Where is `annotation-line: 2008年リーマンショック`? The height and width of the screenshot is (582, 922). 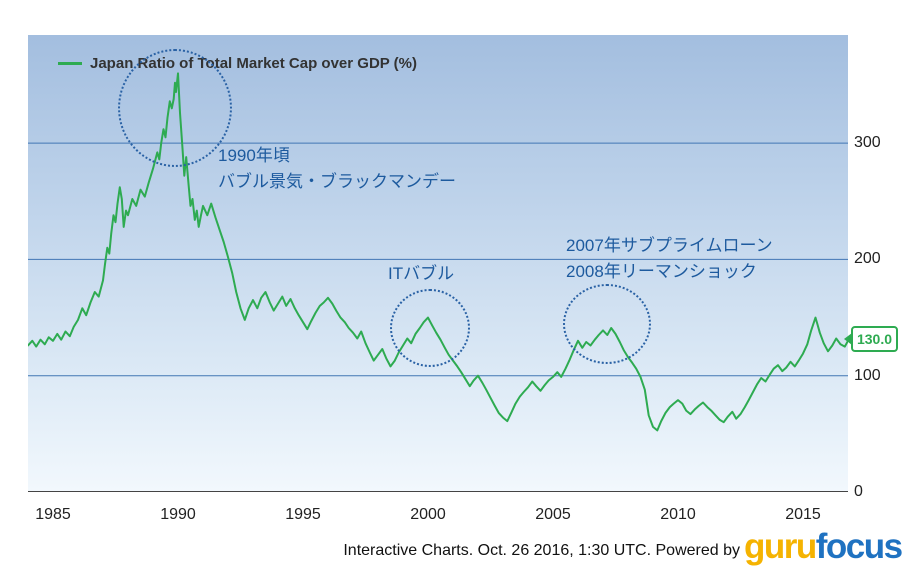 annotation-line: 2008年リーマンショック is located at coordinates (661, 271).